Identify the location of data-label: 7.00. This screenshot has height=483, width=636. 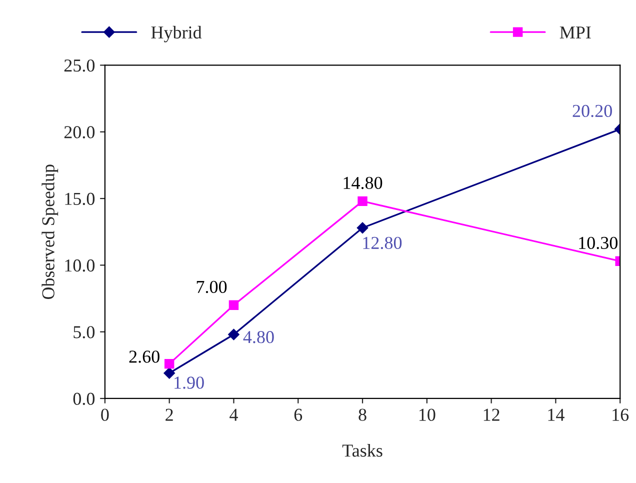
(211, 287).